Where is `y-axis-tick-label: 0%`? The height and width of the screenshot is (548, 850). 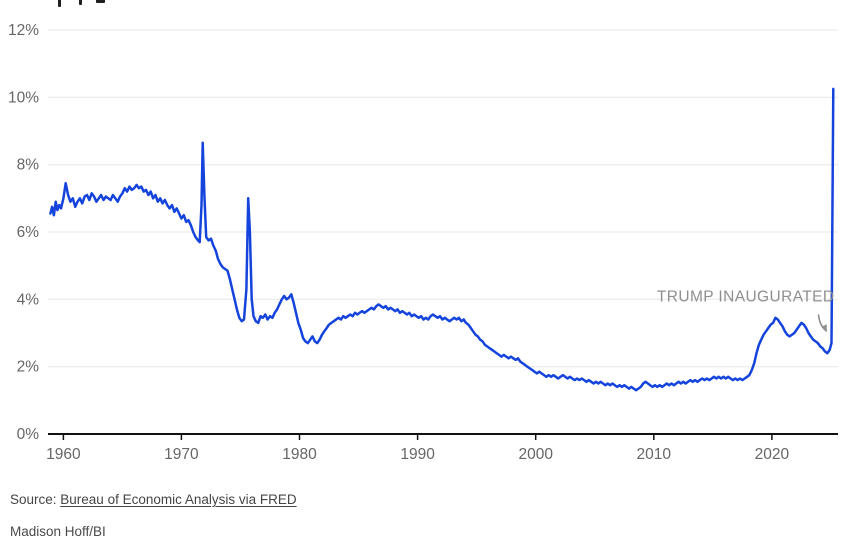
y-axis-tick-label: 0% is located at coordinates (28, 434).